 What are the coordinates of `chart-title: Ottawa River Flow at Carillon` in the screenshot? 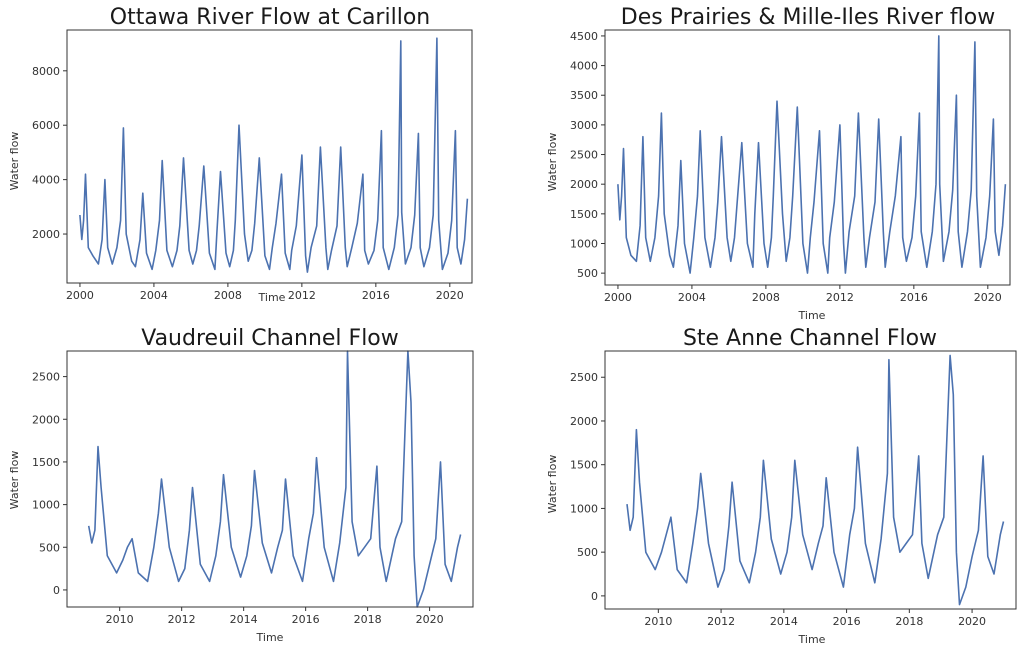 It's located at (270, 17).